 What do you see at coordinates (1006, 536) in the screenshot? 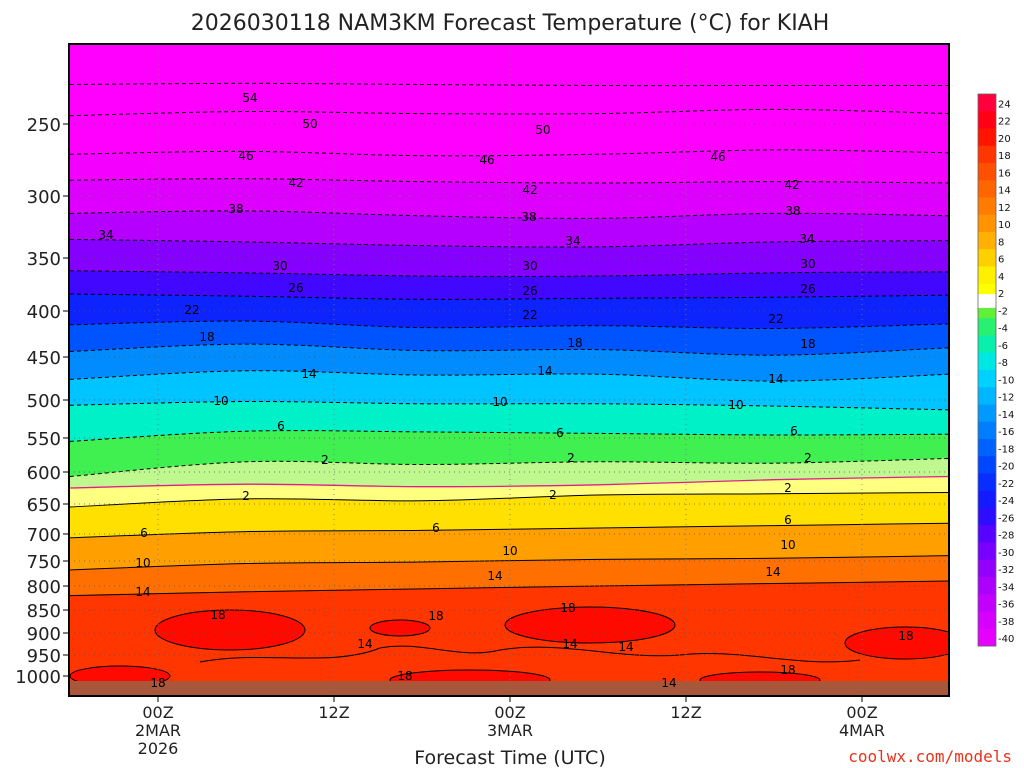
I see `colorbar-label: -28` at bounding box center [1006, 536].